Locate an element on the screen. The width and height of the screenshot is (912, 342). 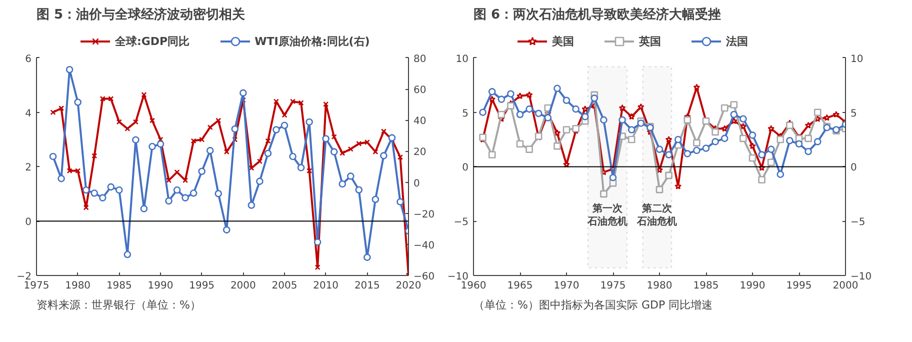
text: （单位：%）图中指标为各国实际 GDP 同比增速 is located at coordinates (593, 305).